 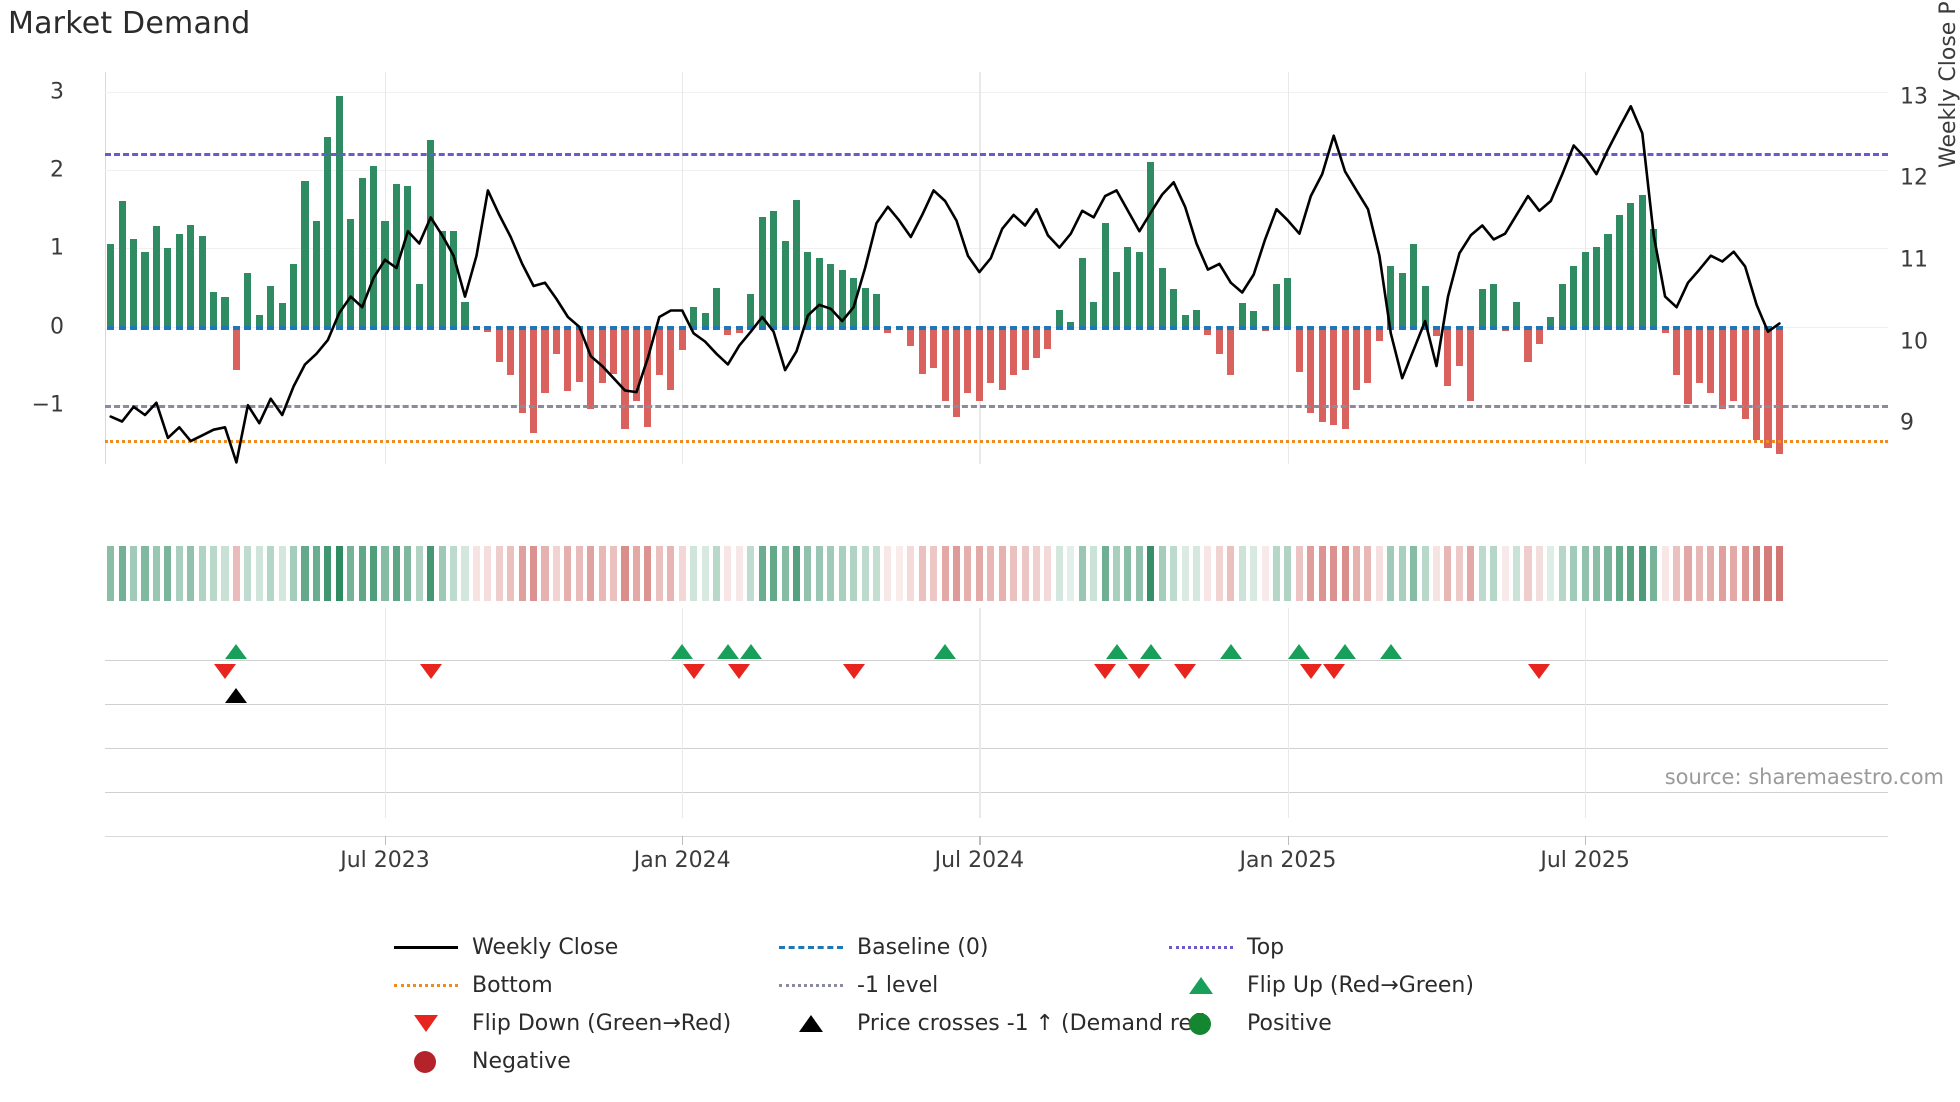 What do you see at coordinates (1224, 947) in the screenshot?
I see `legend-item: Top` at bounding box center [1224, 947].